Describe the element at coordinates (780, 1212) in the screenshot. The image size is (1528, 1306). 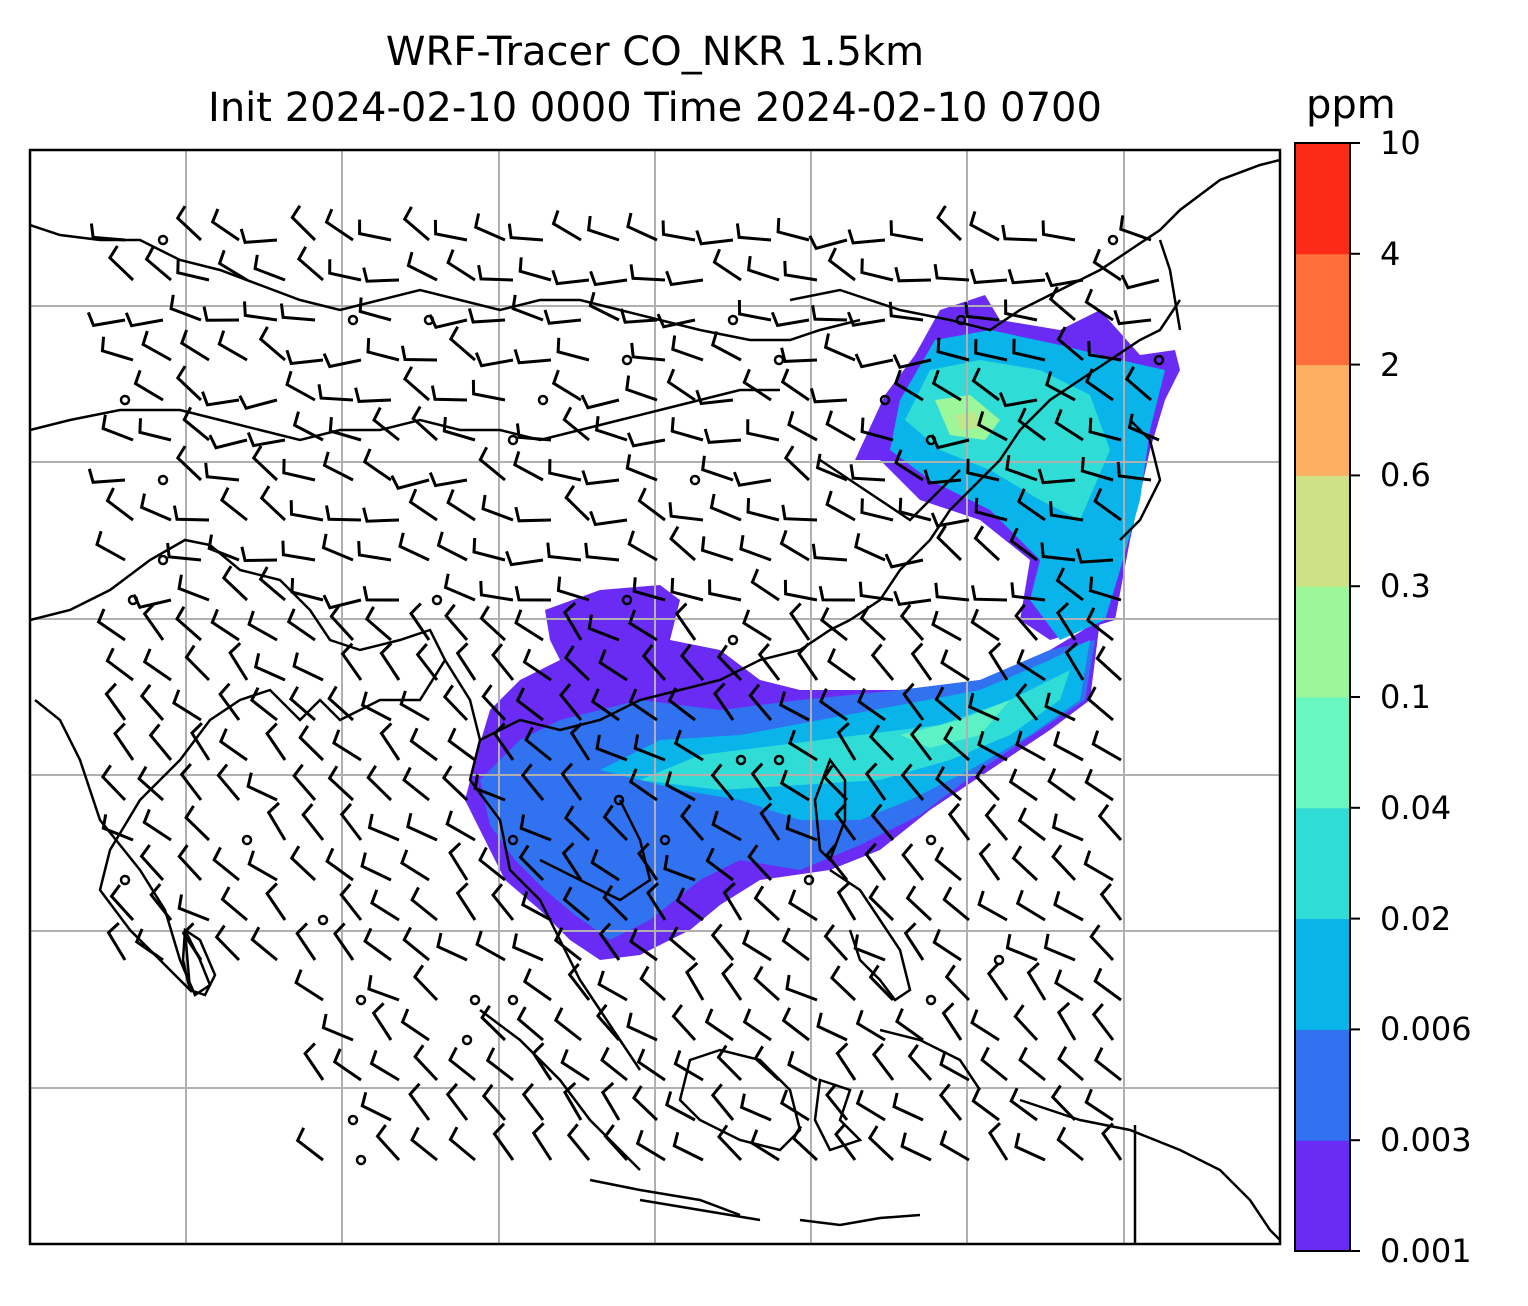
I see `coastline-java` at that location.